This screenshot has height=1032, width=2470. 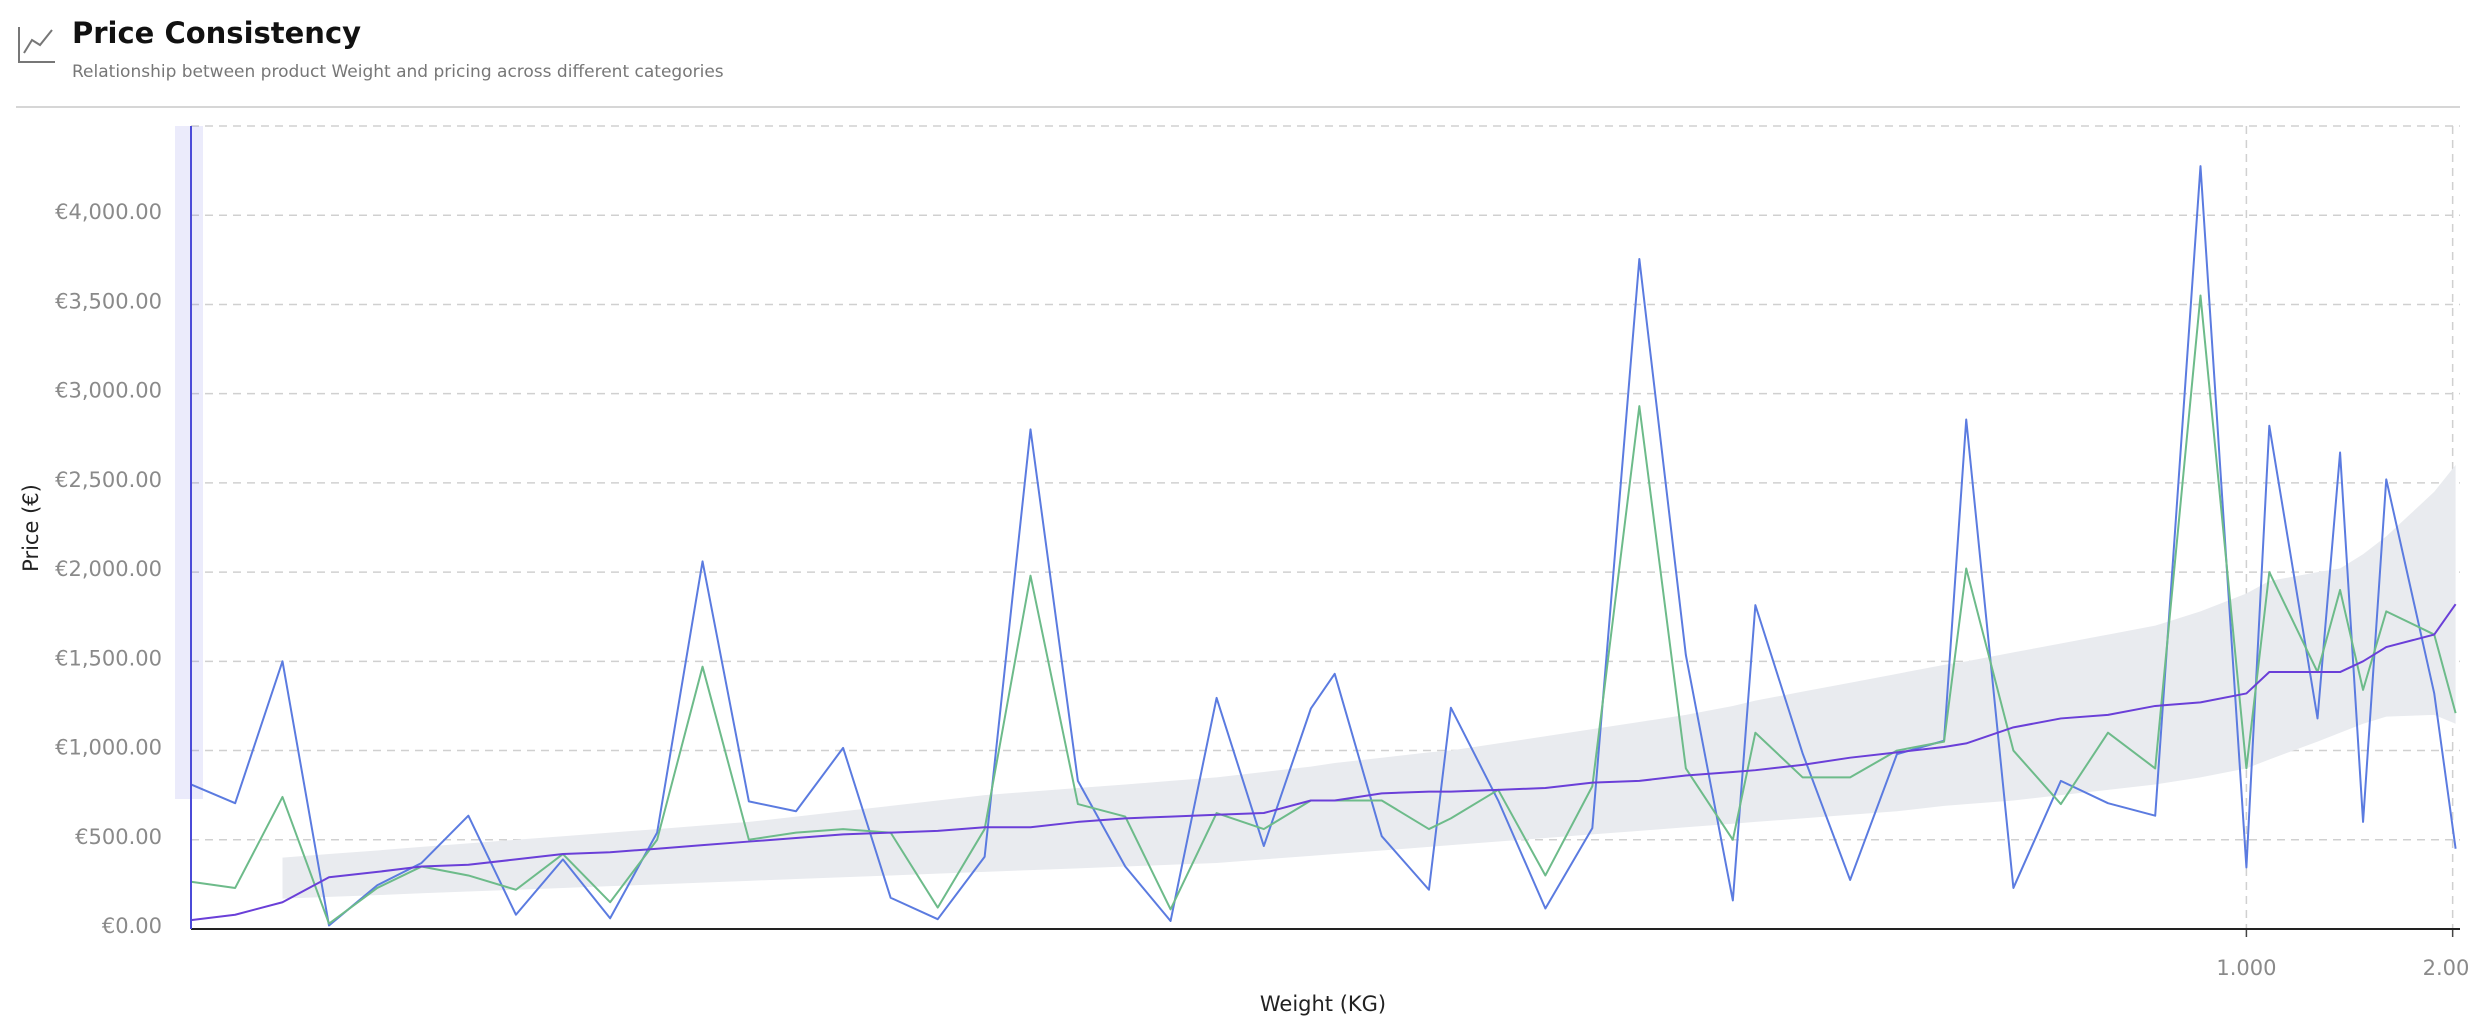 I want to click on y-tick-label: €500.00, so click(x=118, y=837).